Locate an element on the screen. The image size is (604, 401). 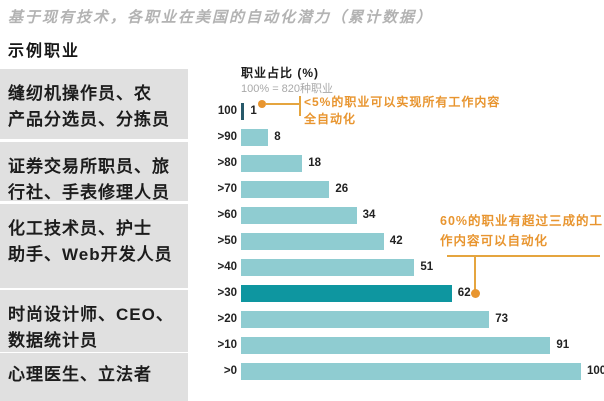
bar-row: >0 100 is located at coordinates (403, 371).